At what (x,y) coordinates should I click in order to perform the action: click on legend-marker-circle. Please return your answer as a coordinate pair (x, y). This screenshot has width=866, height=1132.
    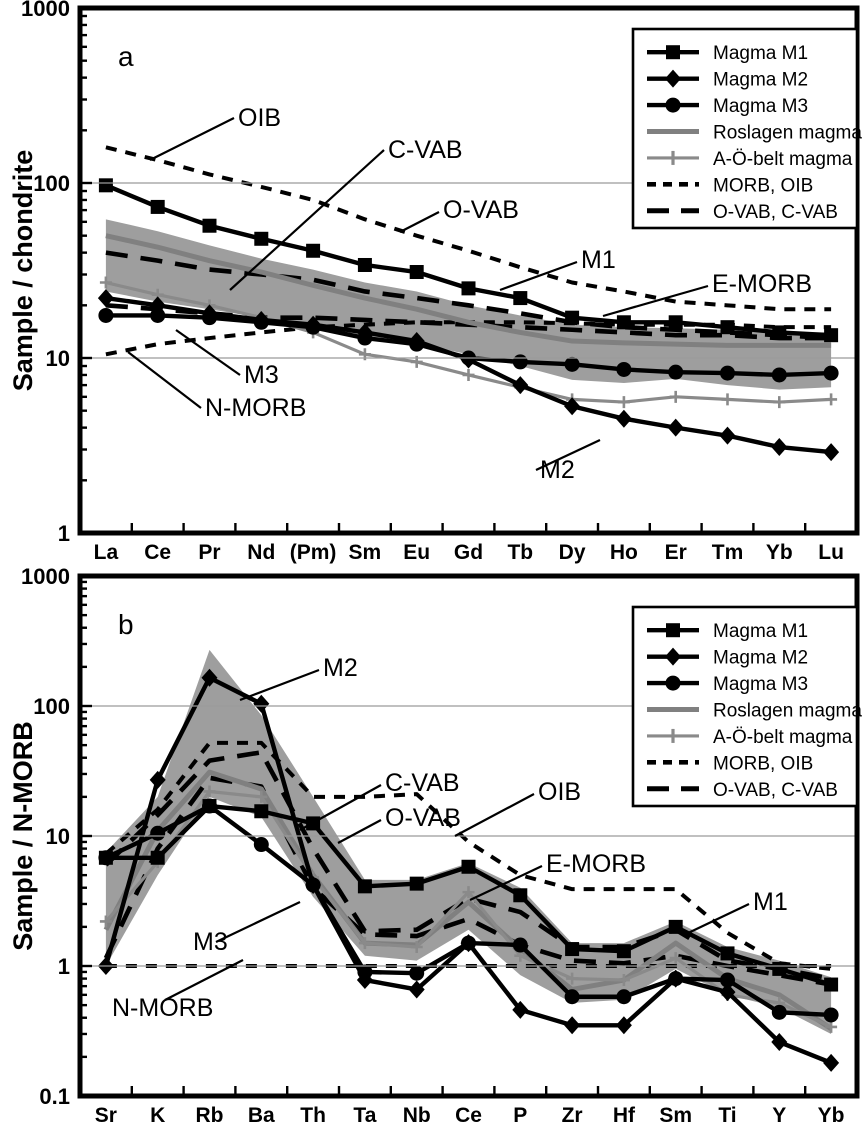
    Looking at the image, I should click on (673, 105).